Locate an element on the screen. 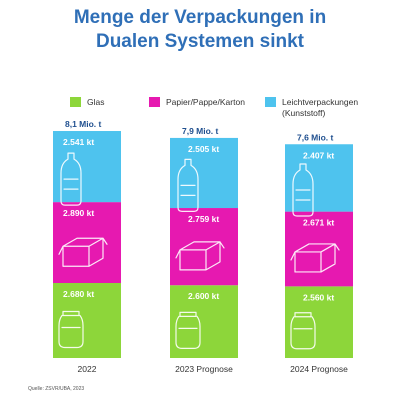  source-note: Quelle: ZSVR/UBA, 2023 is located at coordinates (56, 389).